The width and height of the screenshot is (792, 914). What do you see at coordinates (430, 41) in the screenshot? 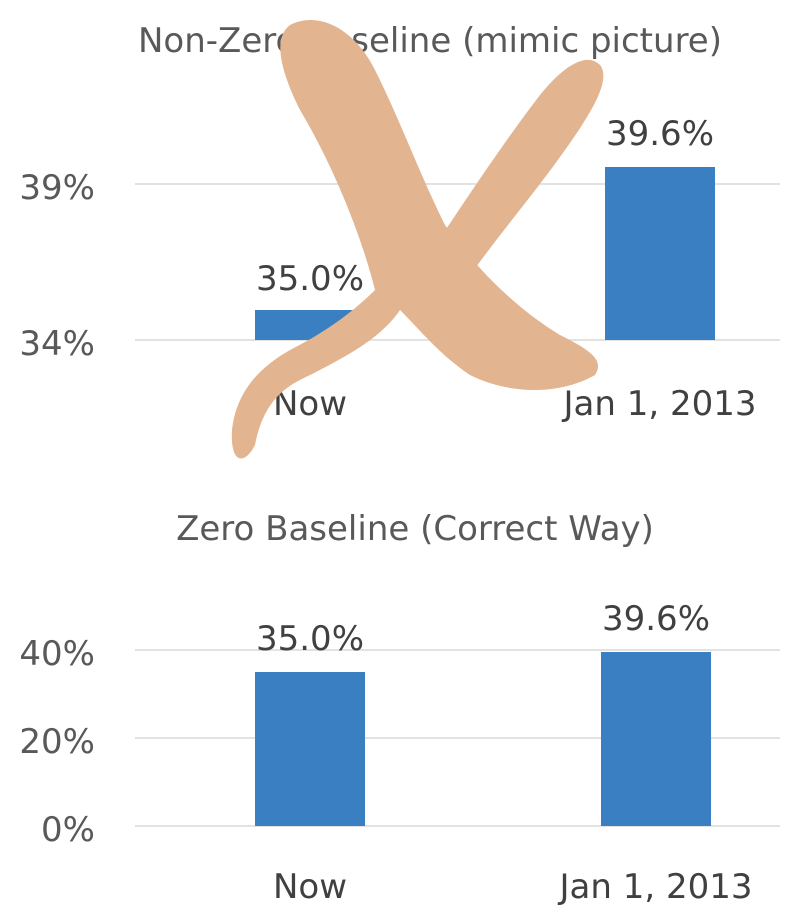
I see `chart-title: Non-Zero Baseline (mimic picture)` at bounding box center [430, 41].